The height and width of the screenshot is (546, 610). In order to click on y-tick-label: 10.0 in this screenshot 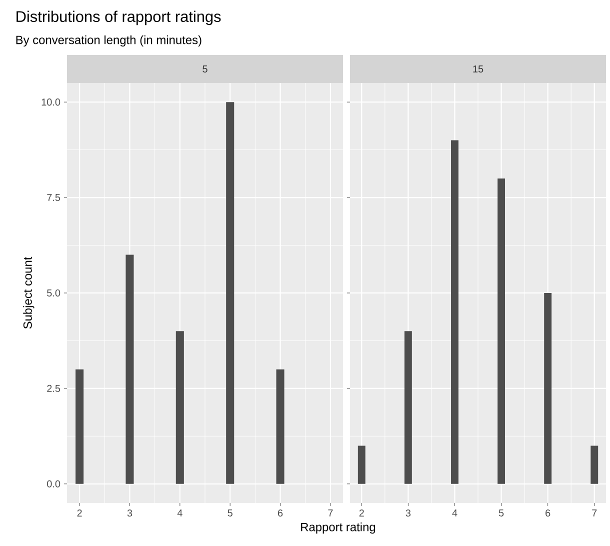, I will do `click(51, 102)`.